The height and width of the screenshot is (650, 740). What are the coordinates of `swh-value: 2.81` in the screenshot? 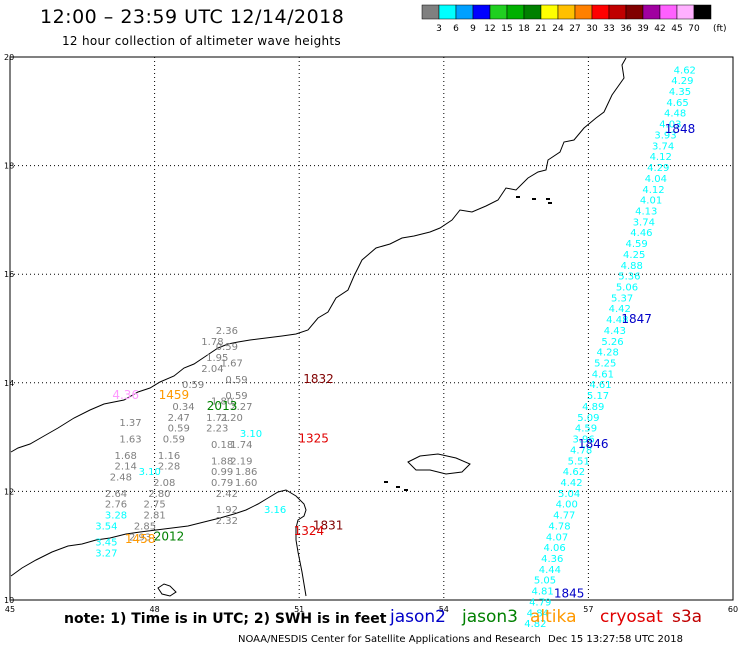 It's located at (154, 516).